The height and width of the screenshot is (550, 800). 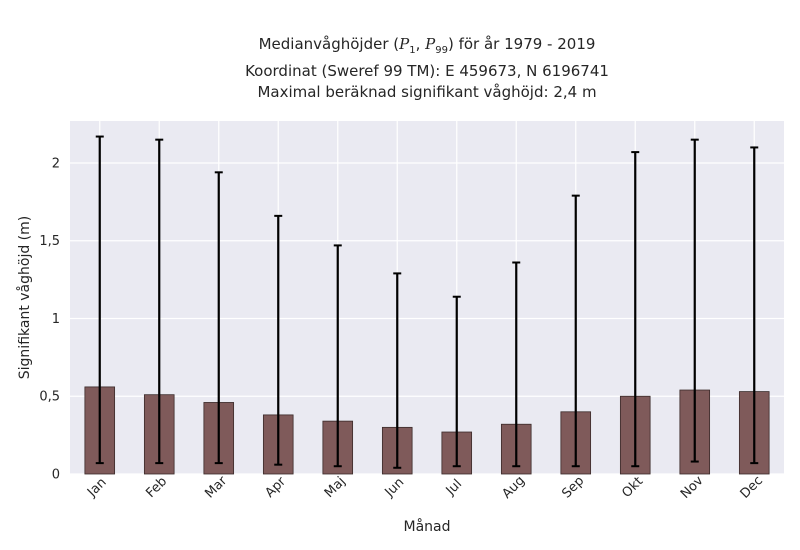 What do you see at coordinates (56, 319) in the screenshot?
I see `y-tick-label: 1` at bounding box center [56, 319].